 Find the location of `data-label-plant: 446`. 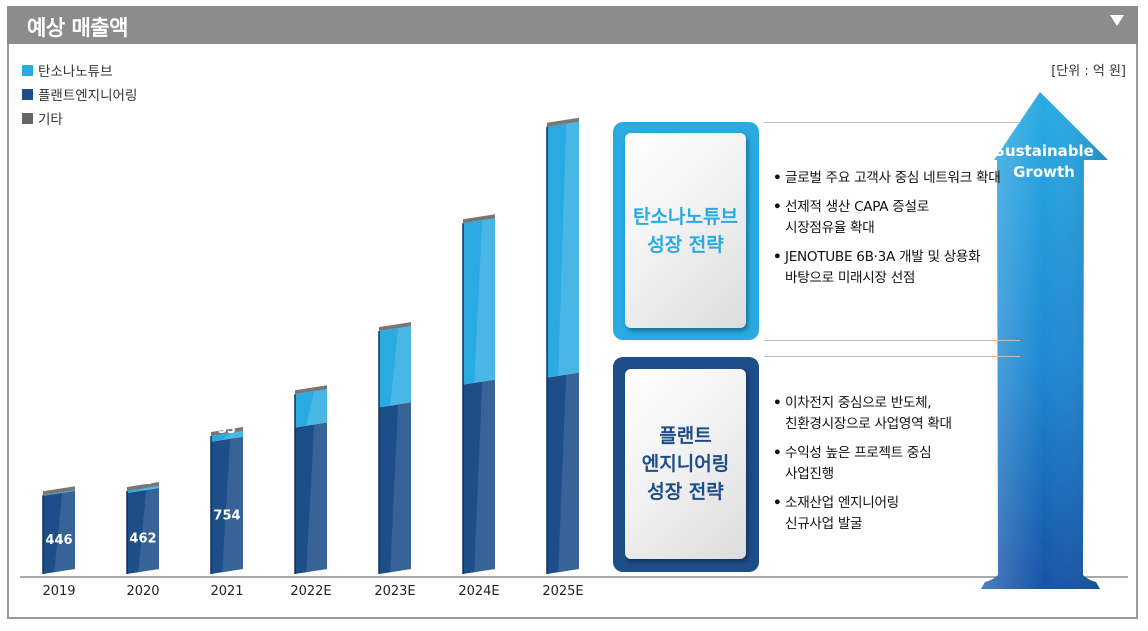

data-label-plant: 446 is located at coordinates (58, 540).